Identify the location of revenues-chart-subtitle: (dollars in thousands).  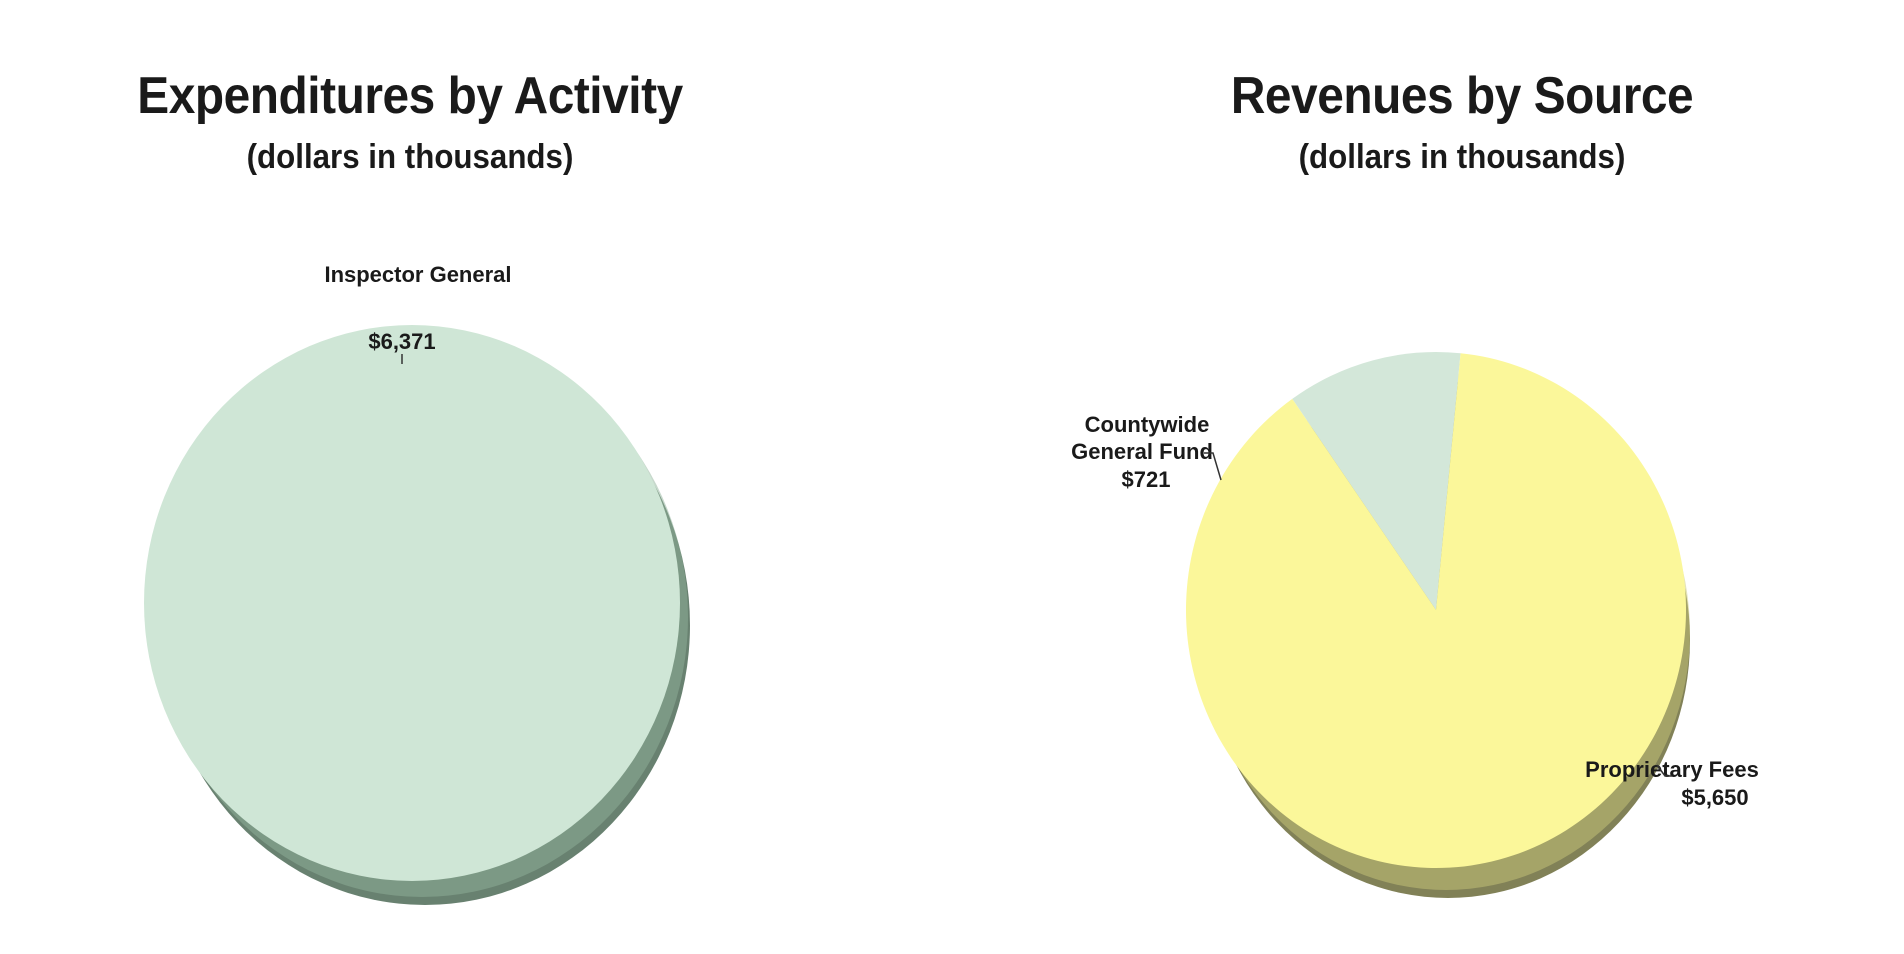
(1462, 157).